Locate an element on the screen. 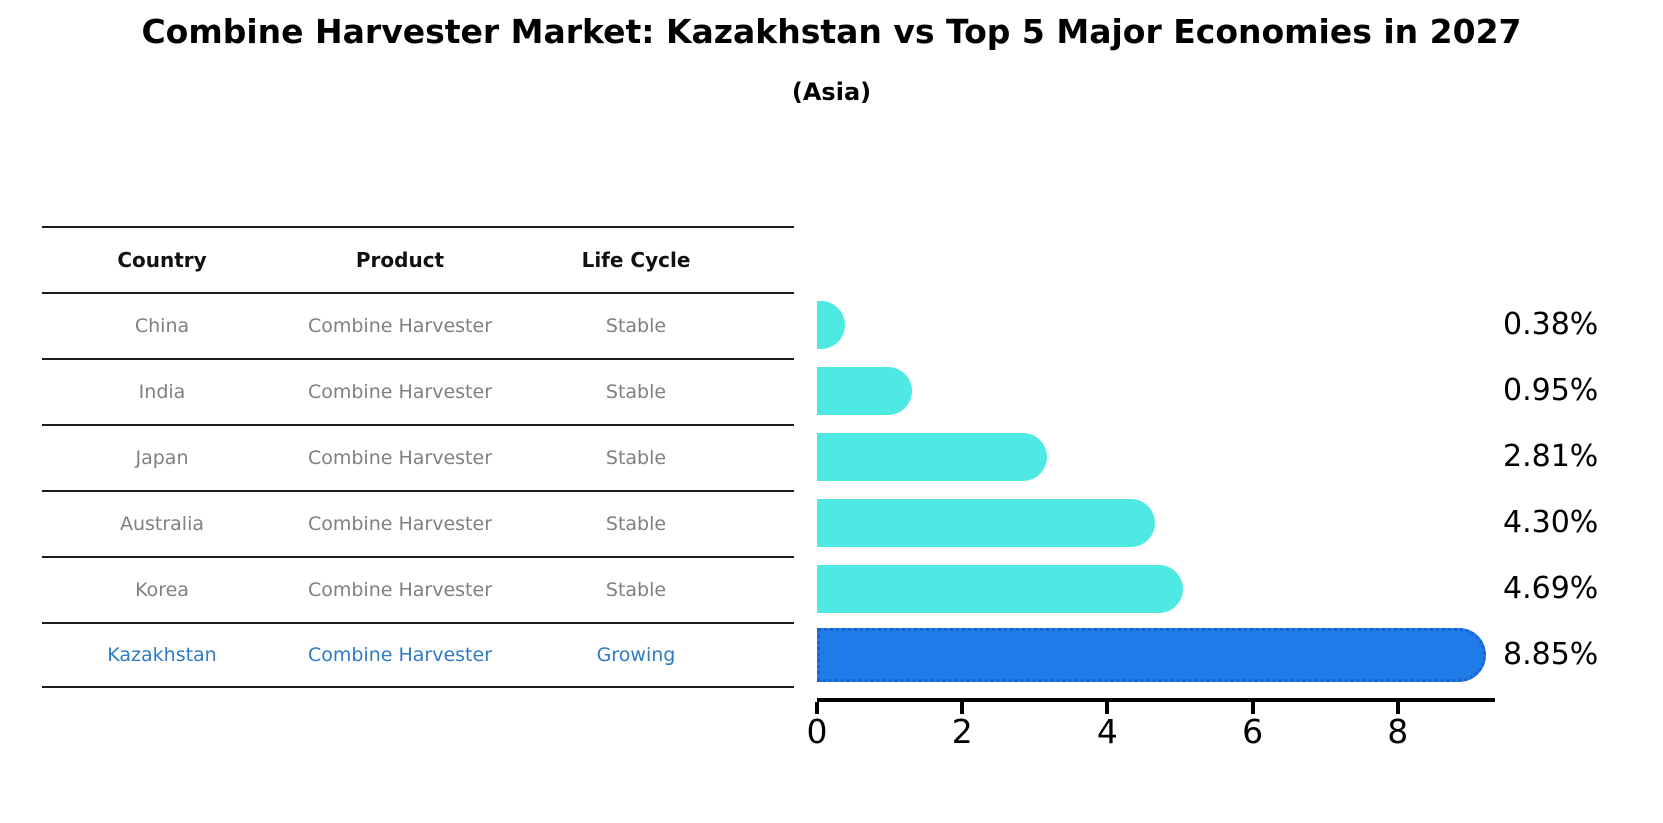 The image size is (1663, 823). bar-australia is located at coordinates (986, 523).